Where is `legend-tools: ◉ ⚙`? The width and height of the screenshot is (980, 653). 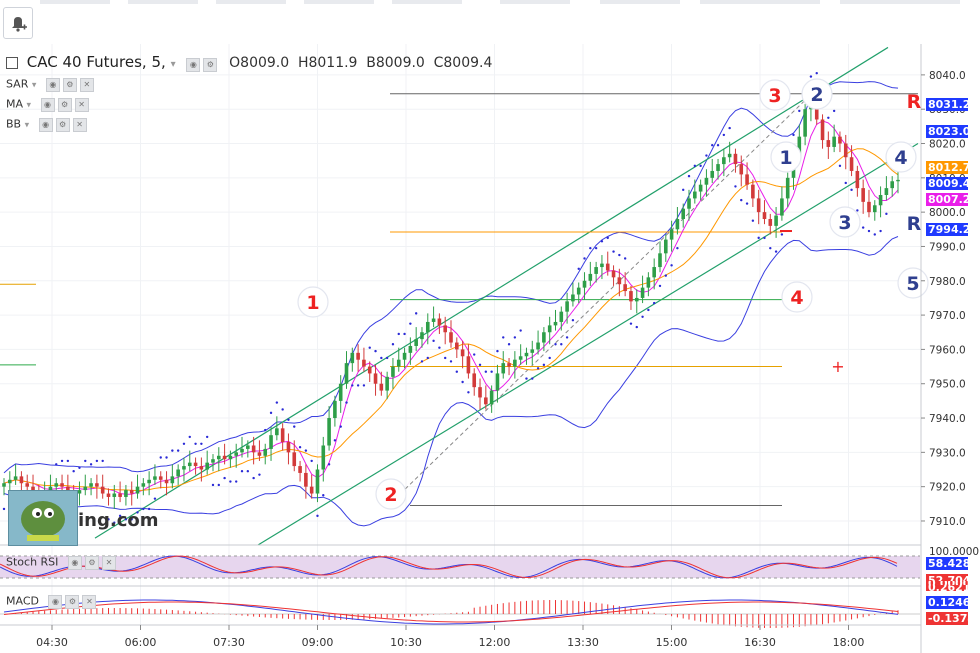 legend-tools: ◉ ⚙ is located at coordinates (203, 62).